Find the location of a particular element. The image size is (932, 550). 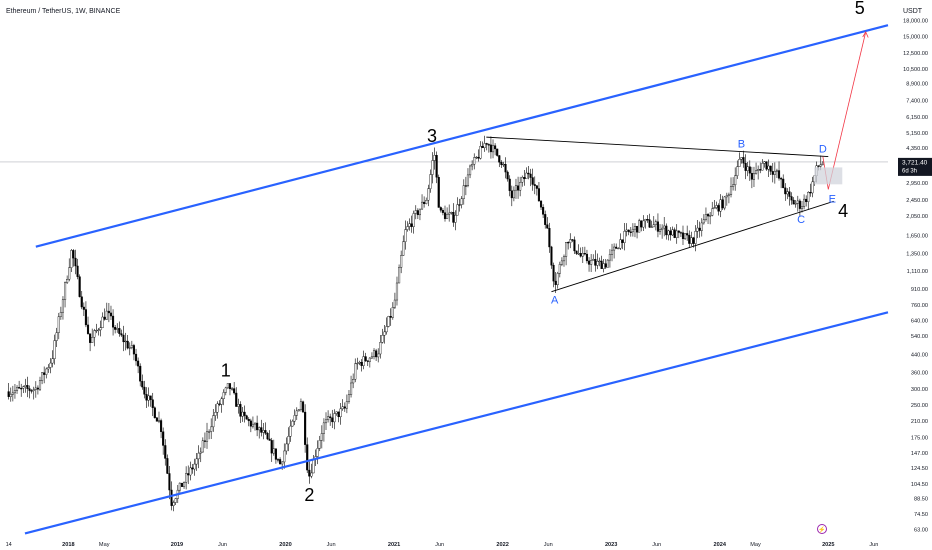

price-tick-label: 360.00 is located at coordinates (919, 373).